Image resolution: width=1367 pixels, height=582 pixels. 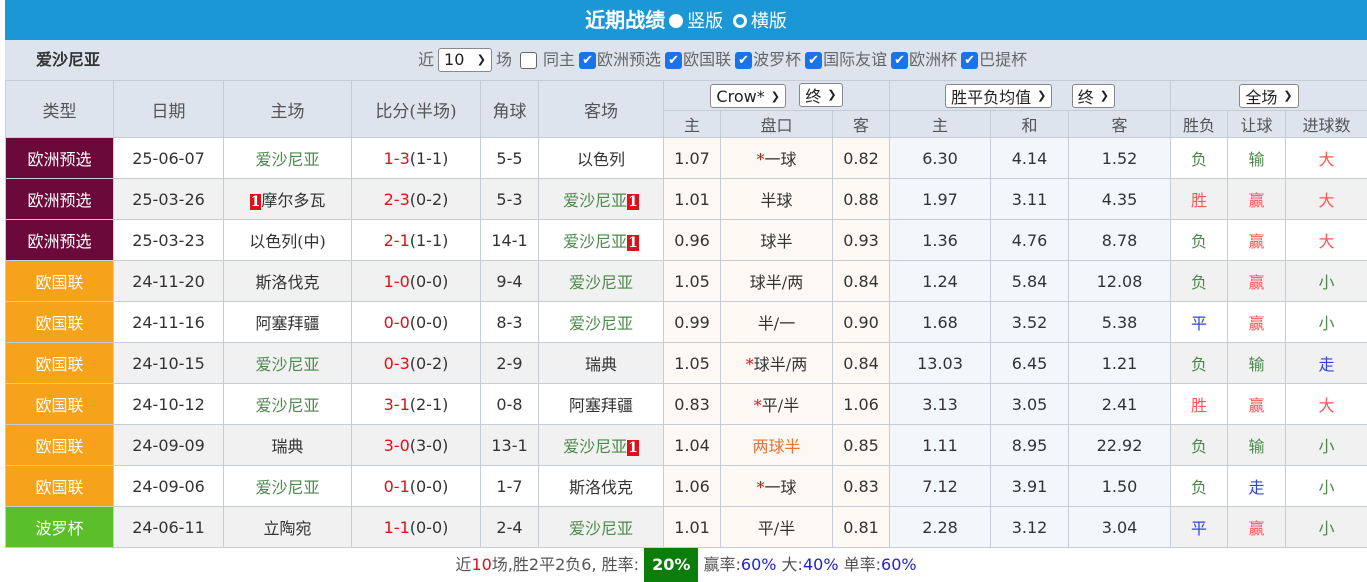 I want to click on home-team-name: 瑞典, so click(x=287, y=446).